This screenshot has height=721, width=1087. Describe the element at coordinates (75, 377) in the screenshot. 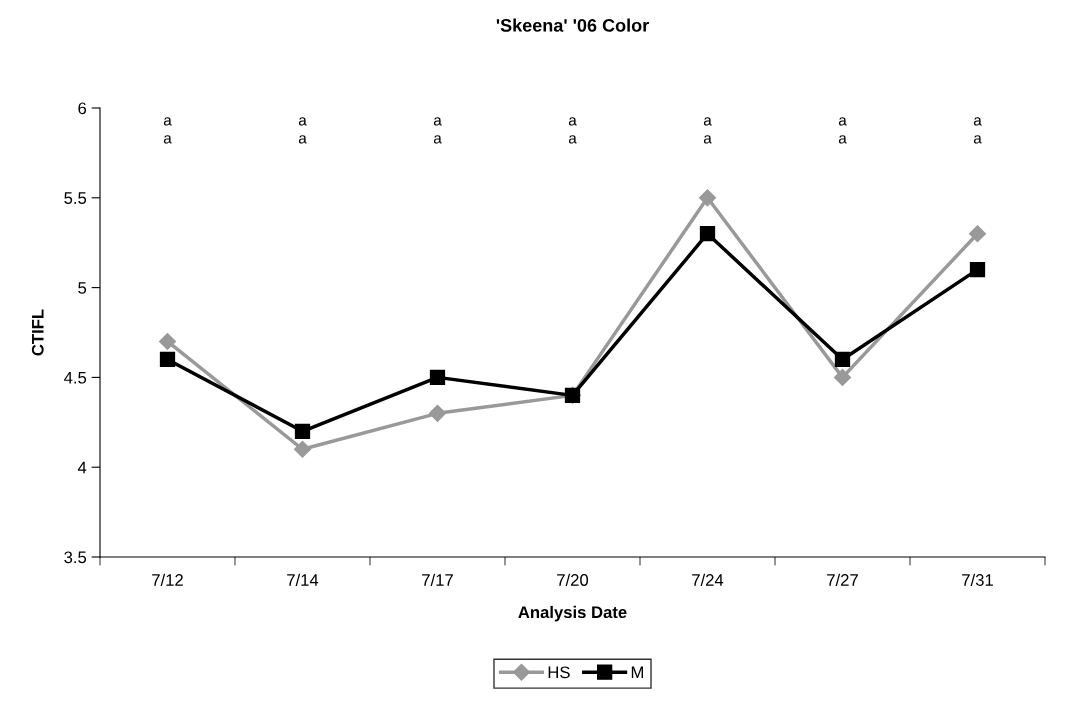

I see `y-tick-label: 4.5` at that location.